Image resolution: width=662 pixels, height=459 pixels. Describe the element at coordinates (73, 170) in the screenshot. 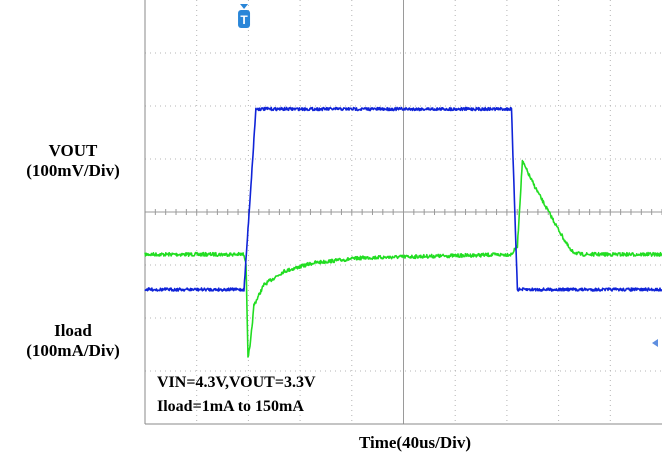

I see `vout-label-scale: (100mV/Div)` at that location.